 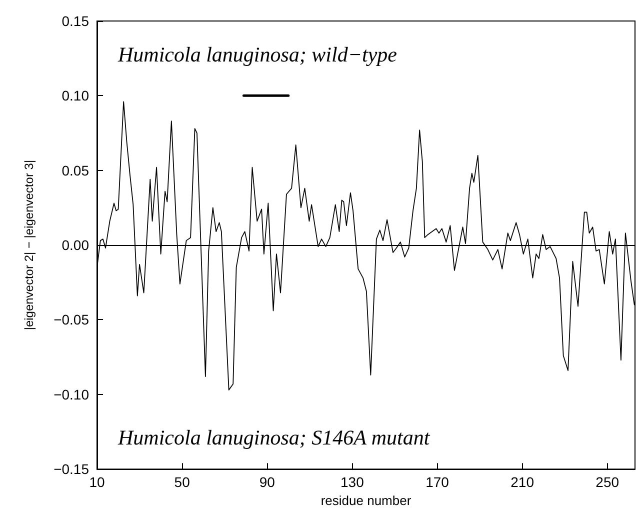 I want to click on y-tick-label: −0.15, so click(x=72, y=469).